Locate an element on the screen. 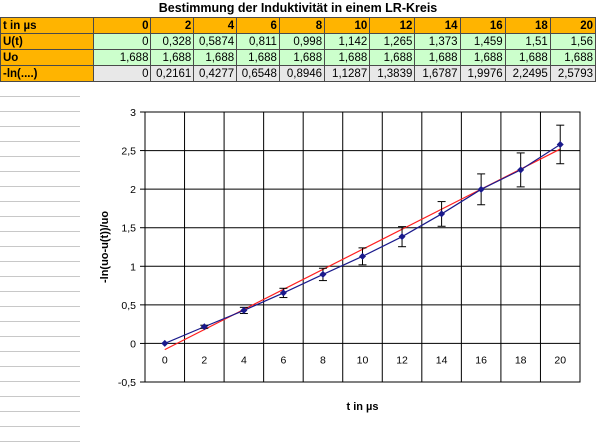 This screenshot has height=442, width=596. table-cell: 0,4277 is located at coordinates (215, 73).